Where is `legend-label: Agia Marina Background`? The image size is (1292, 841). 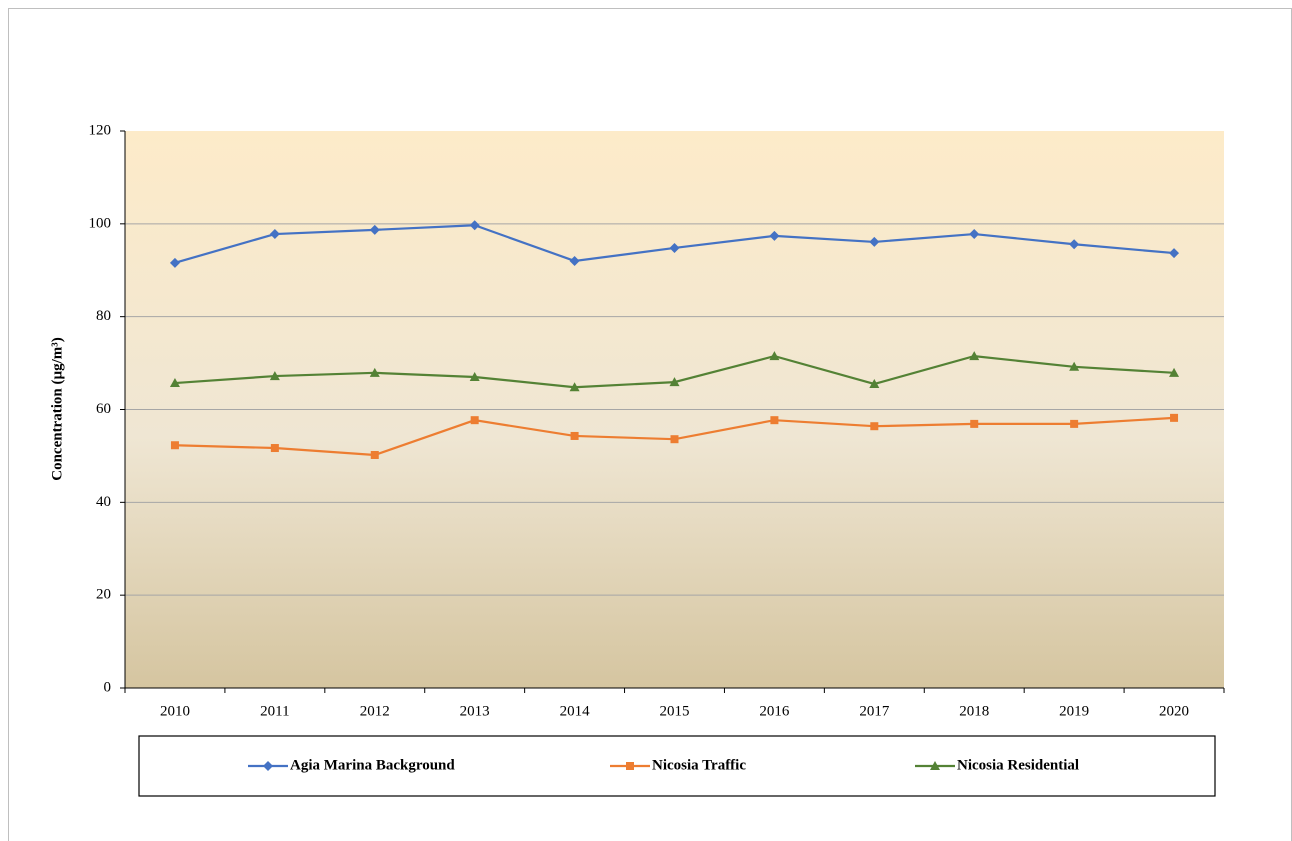
legend-label: Agia Marina Background is located at coordinates (372, 765).